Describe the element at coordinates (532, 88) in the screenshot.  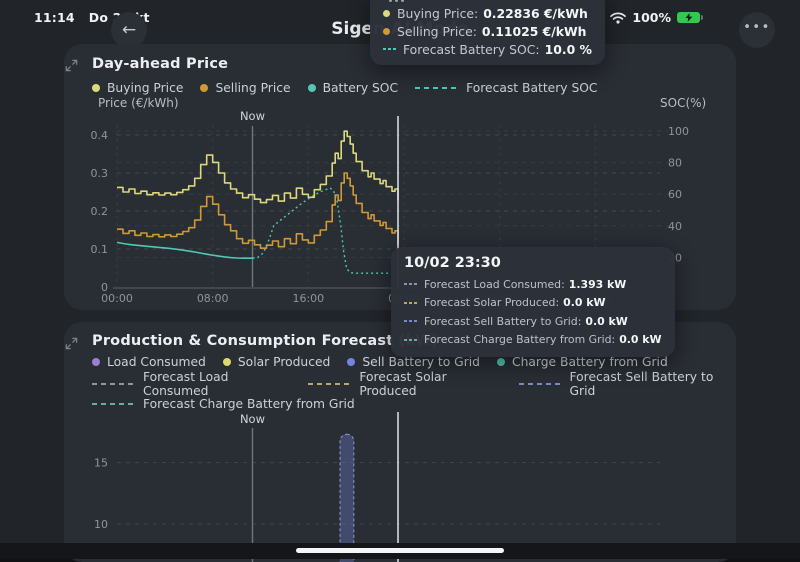
I see `legend-label: Forecast Battery SOC` at that location.